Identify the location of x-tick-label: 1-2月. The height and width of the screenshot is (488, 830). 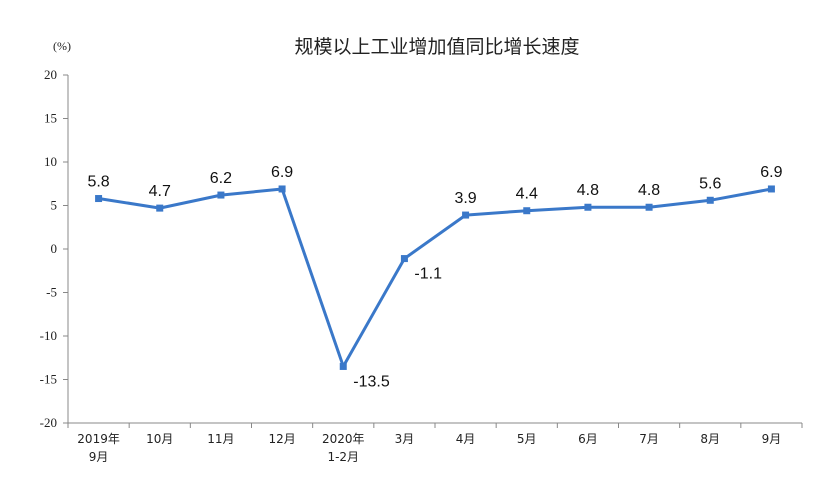
(343, 457).